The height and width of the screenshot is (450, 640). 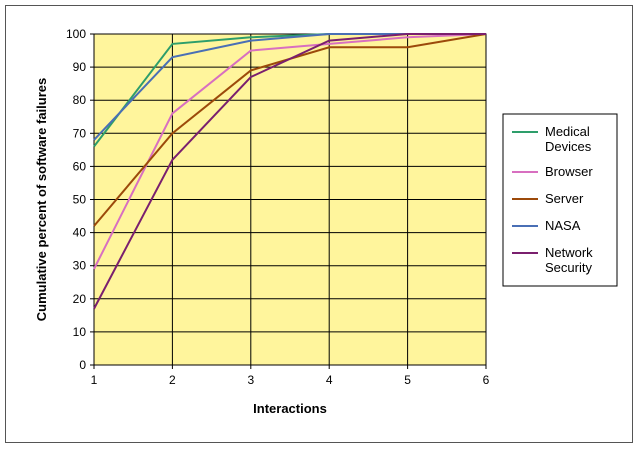 I want to click on x-tick-label: 6, so click(x=486, y=380).